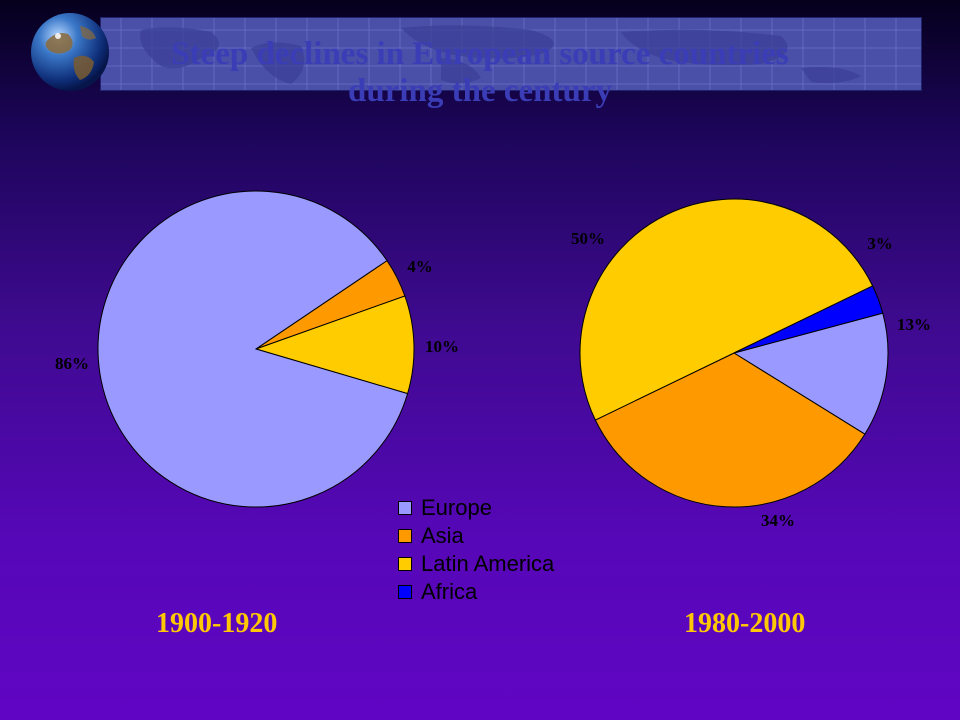  I want to click on legend-item-europe: Europe, so click(476, 508).